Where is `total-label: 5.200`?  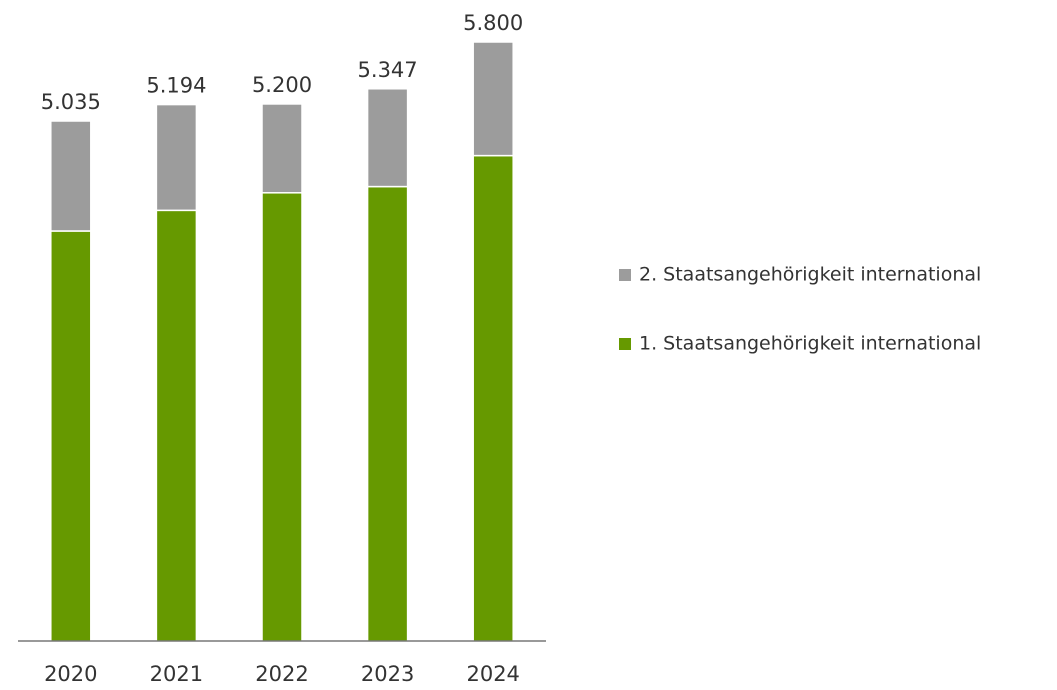 total-label: 5.200 is located at coordinates (282, 85).